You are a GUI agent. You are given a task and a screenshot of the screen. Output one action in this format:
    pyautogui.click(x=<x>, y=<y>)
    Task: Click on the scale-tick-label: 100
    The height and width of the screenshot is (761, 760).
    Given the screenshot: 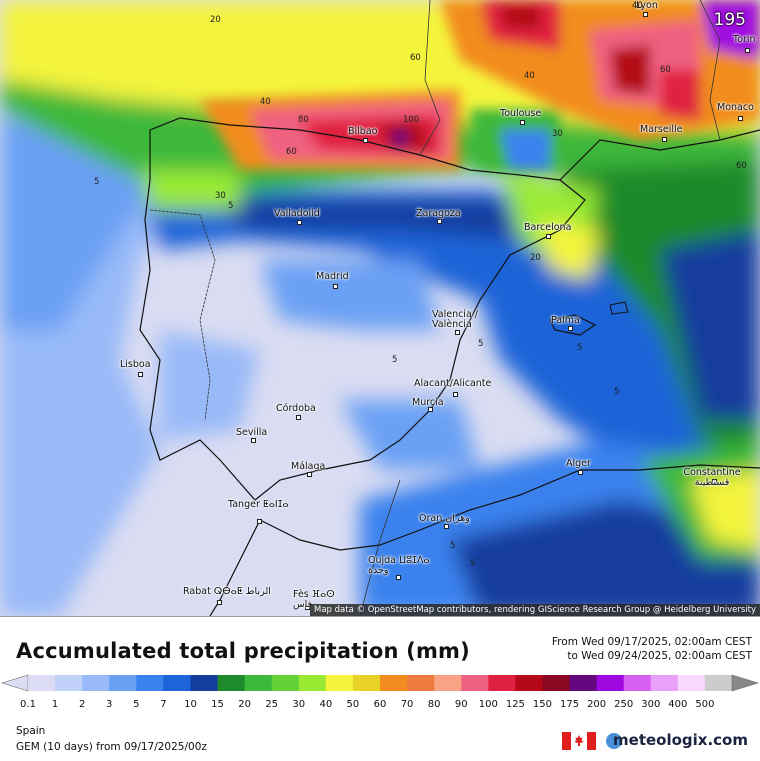 What is the action you would take?
    pyautogui.click(x=488, y=704)
    